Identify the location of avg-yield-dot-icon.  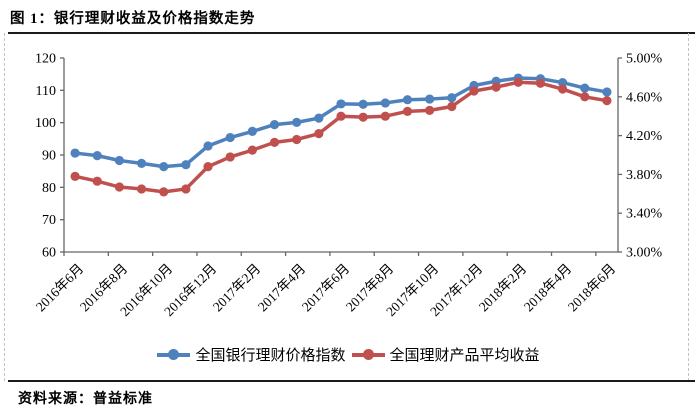
(368, 354).